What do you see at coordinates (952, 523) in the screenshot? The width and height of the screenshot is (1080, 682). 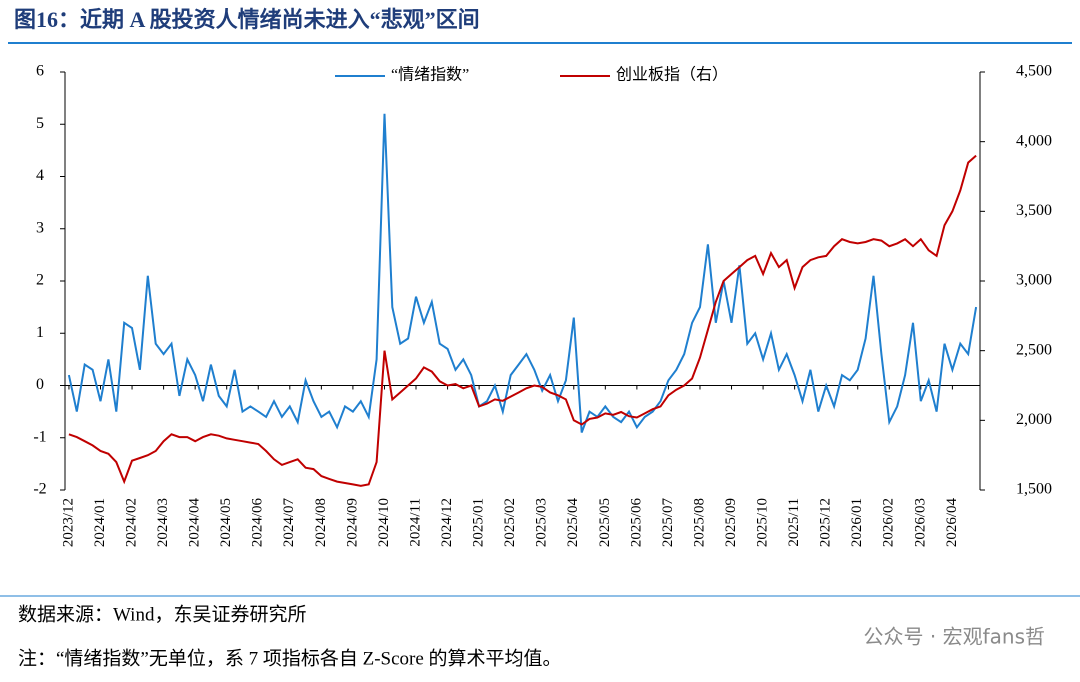 I see `x-tick-label: 2026/04` at bounding box center [952, 523].